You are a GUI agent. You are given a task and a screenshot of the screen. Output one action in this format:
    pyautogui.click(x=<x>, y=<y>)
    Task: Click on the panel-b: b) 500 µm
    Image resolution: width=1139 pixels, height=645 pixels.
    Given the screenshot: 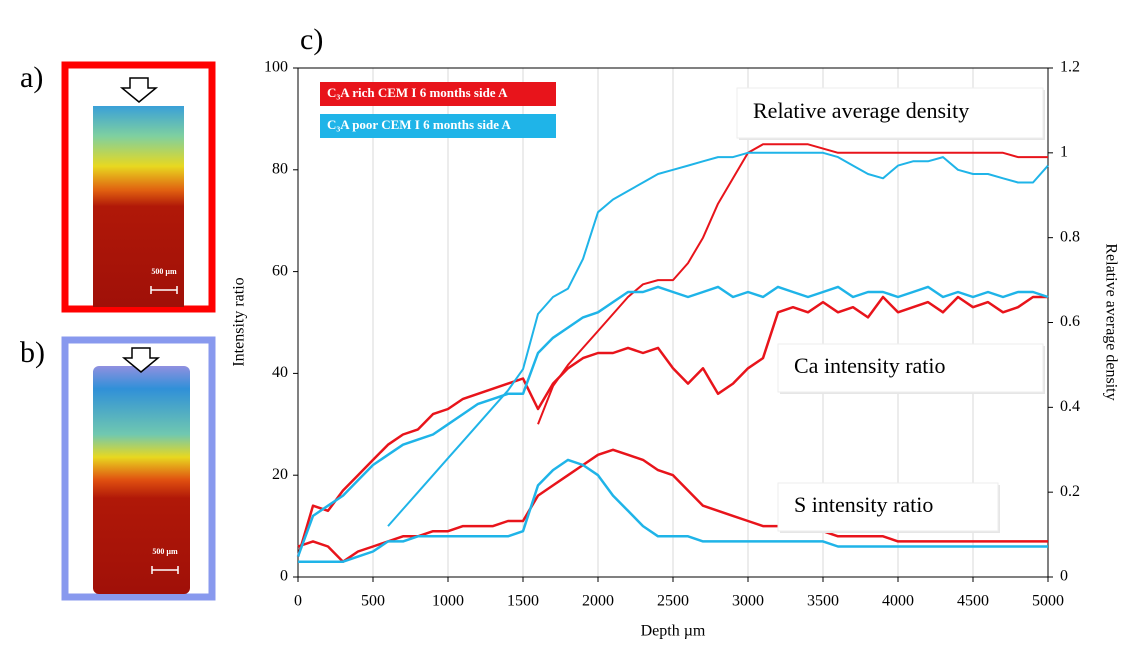 What is the action you would take?
    pyautogui.click(x=118, y=468)
    